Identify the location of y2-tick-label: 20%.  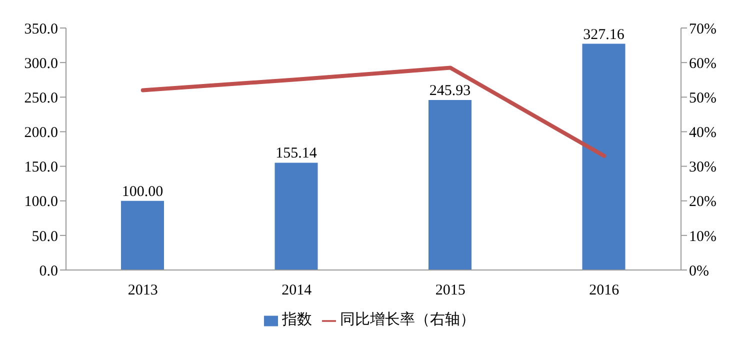
(702, 202).